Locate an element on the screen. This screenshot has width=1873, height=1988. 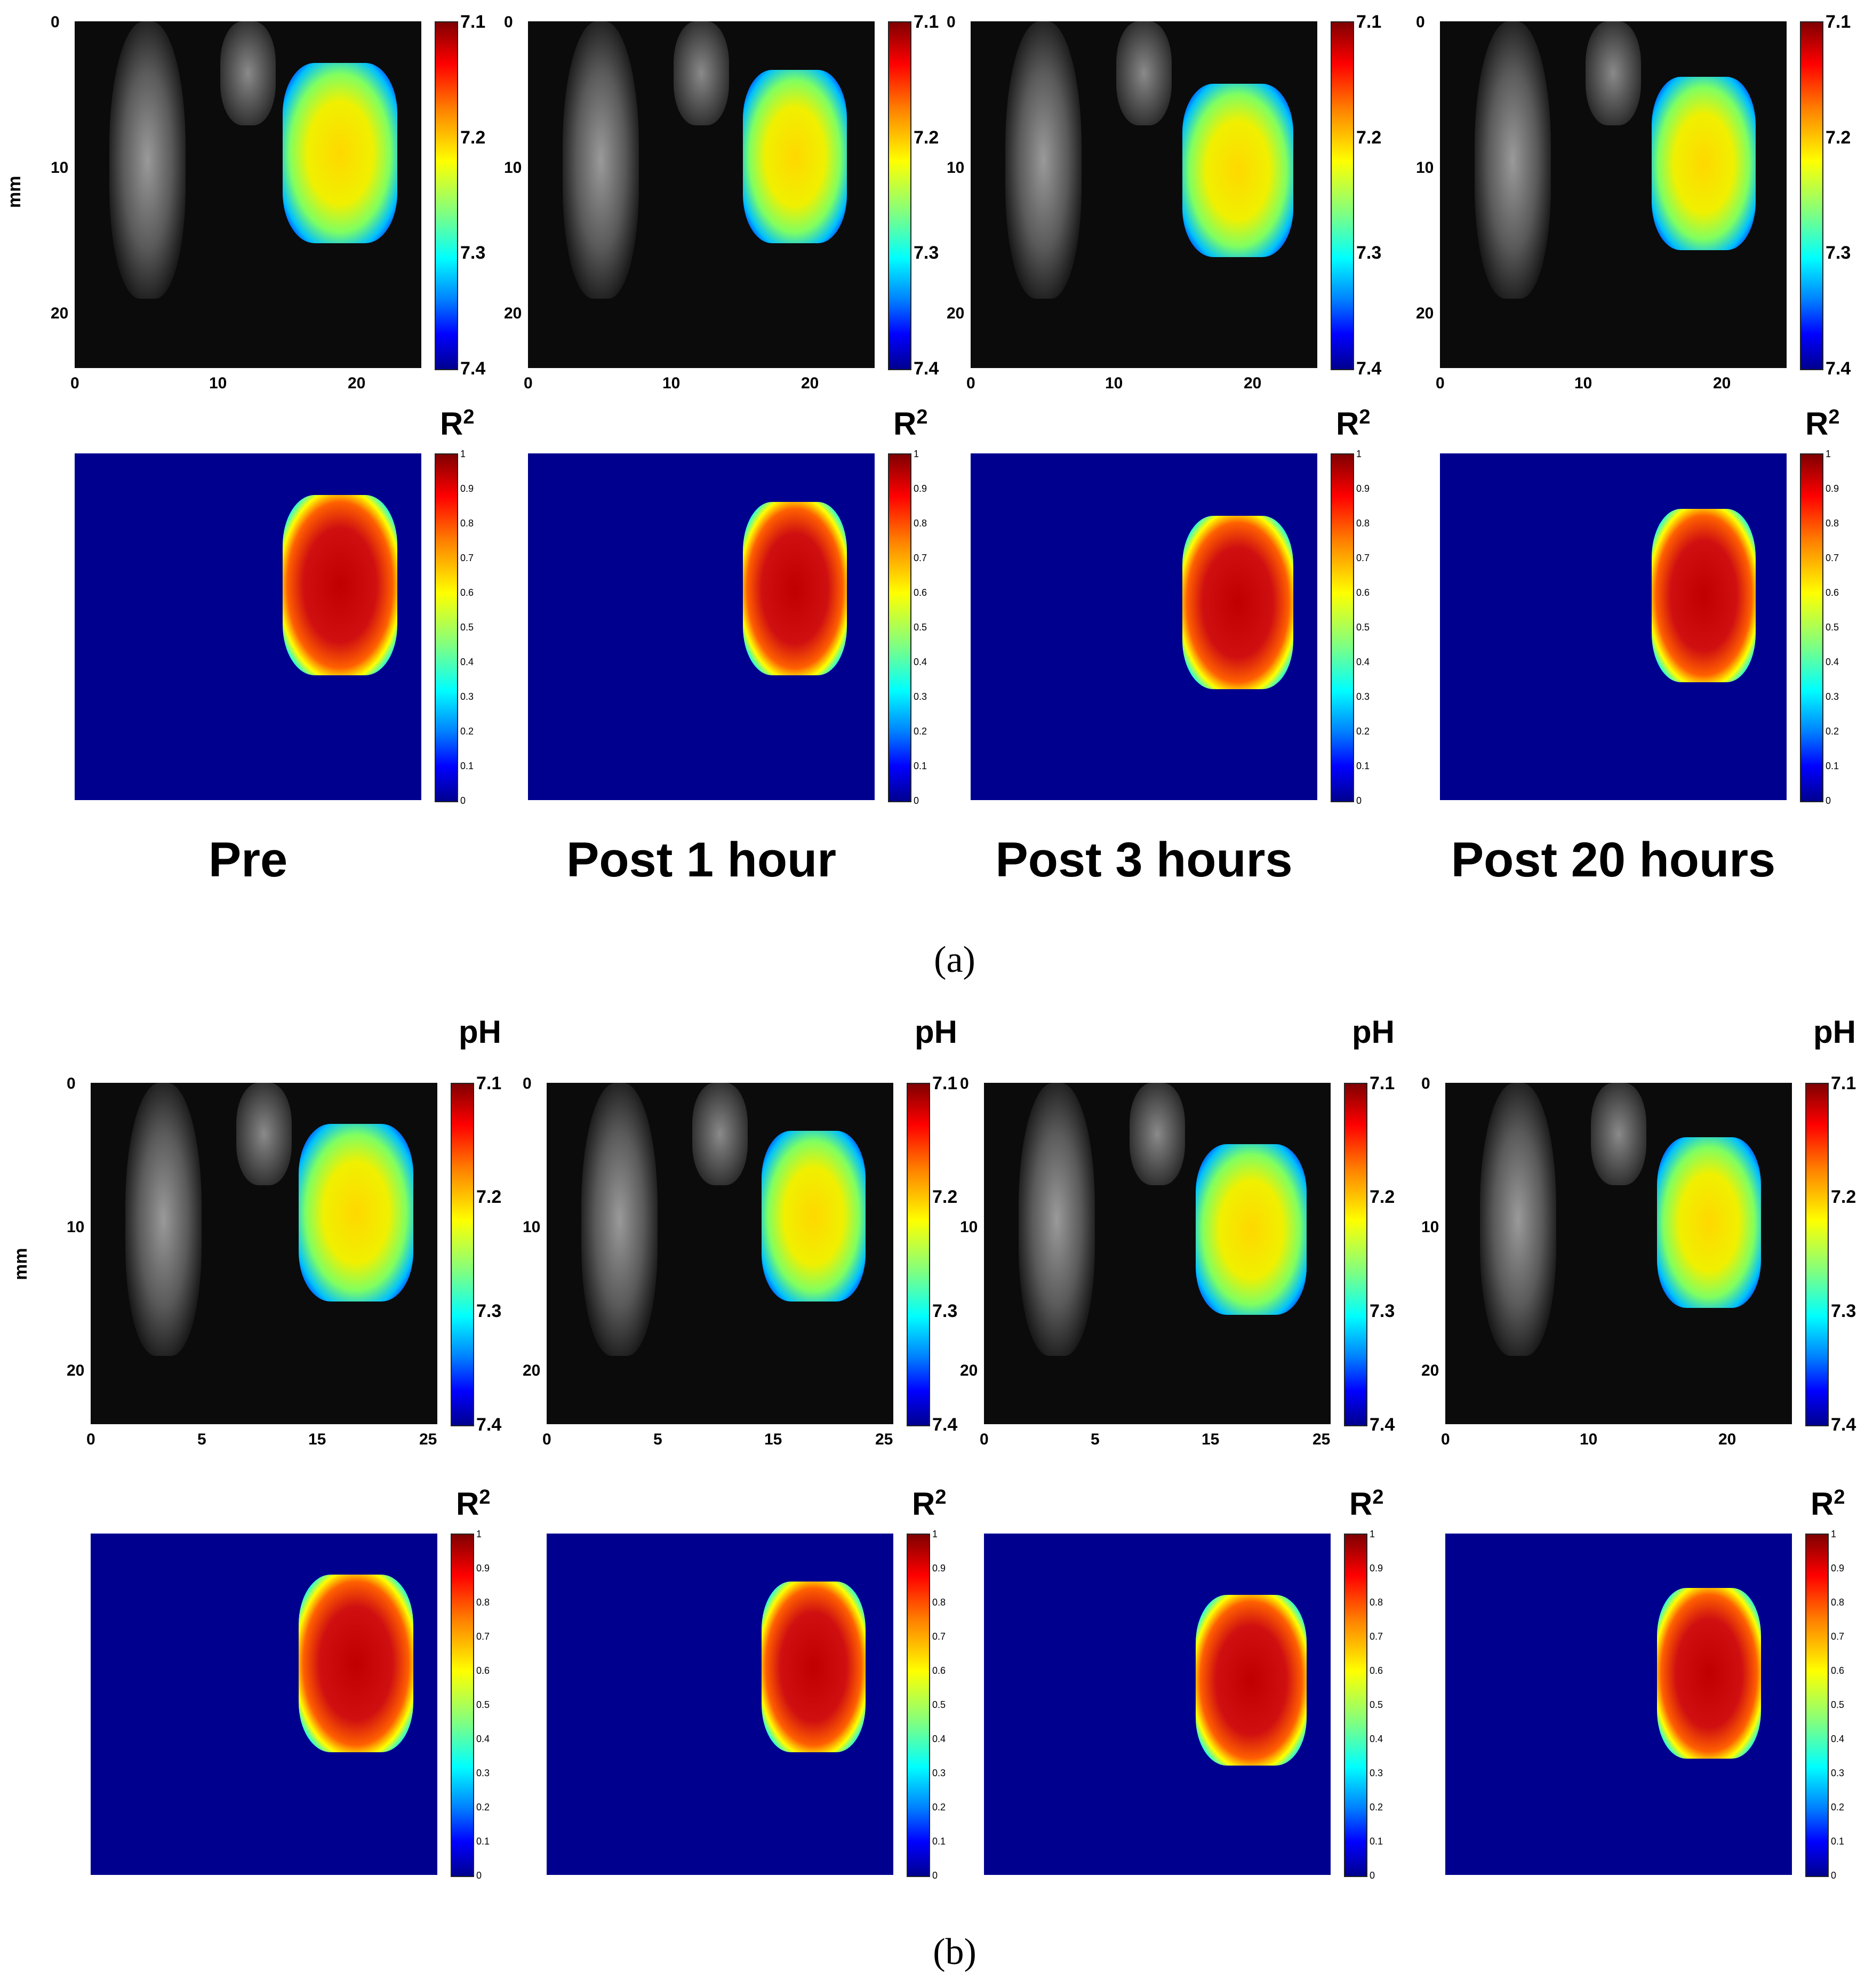
panel-a-ph-tick-4-4: 7.4 is located at coordinates (1839, 368).